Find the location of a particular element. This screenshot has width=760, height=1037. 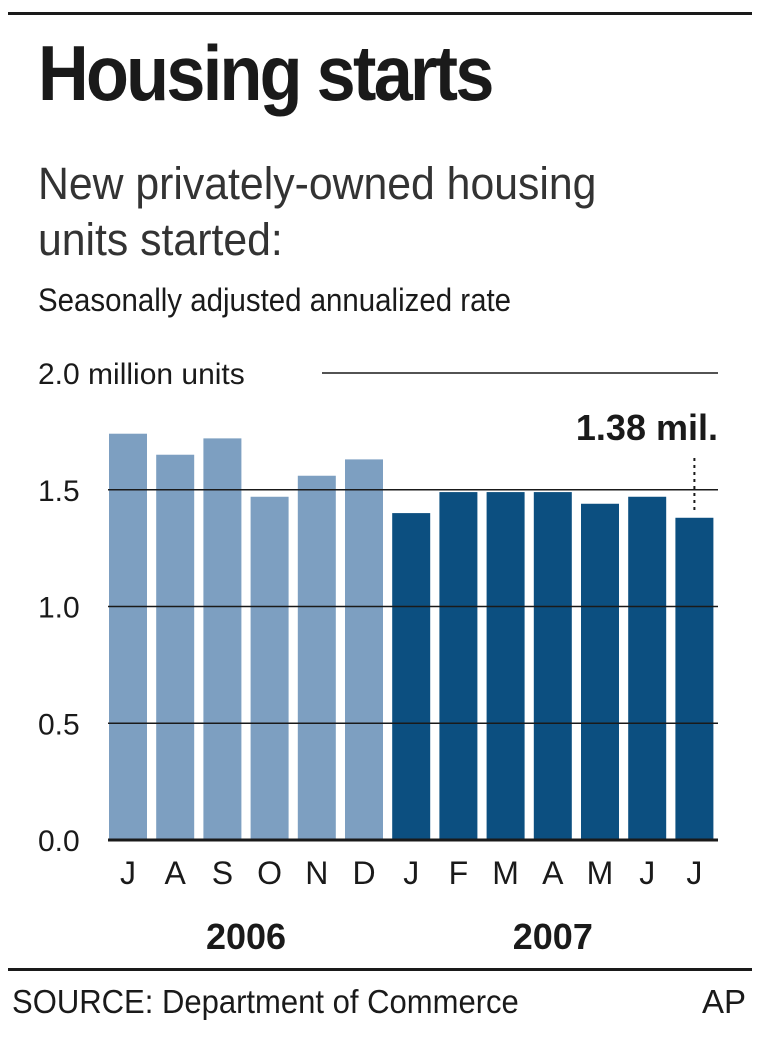

x-tick-label: O is located at coordinates (269, 873).